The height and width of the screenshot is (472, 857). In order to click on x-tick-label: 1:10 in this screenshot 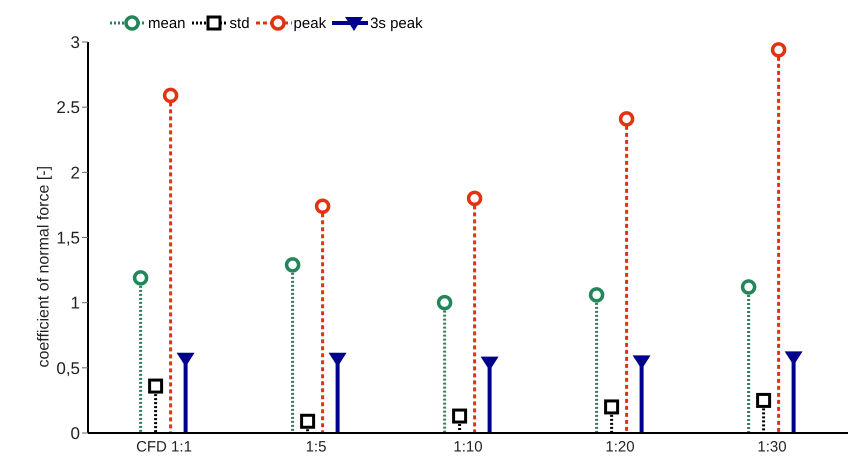, I will do `click(468, 447)`.